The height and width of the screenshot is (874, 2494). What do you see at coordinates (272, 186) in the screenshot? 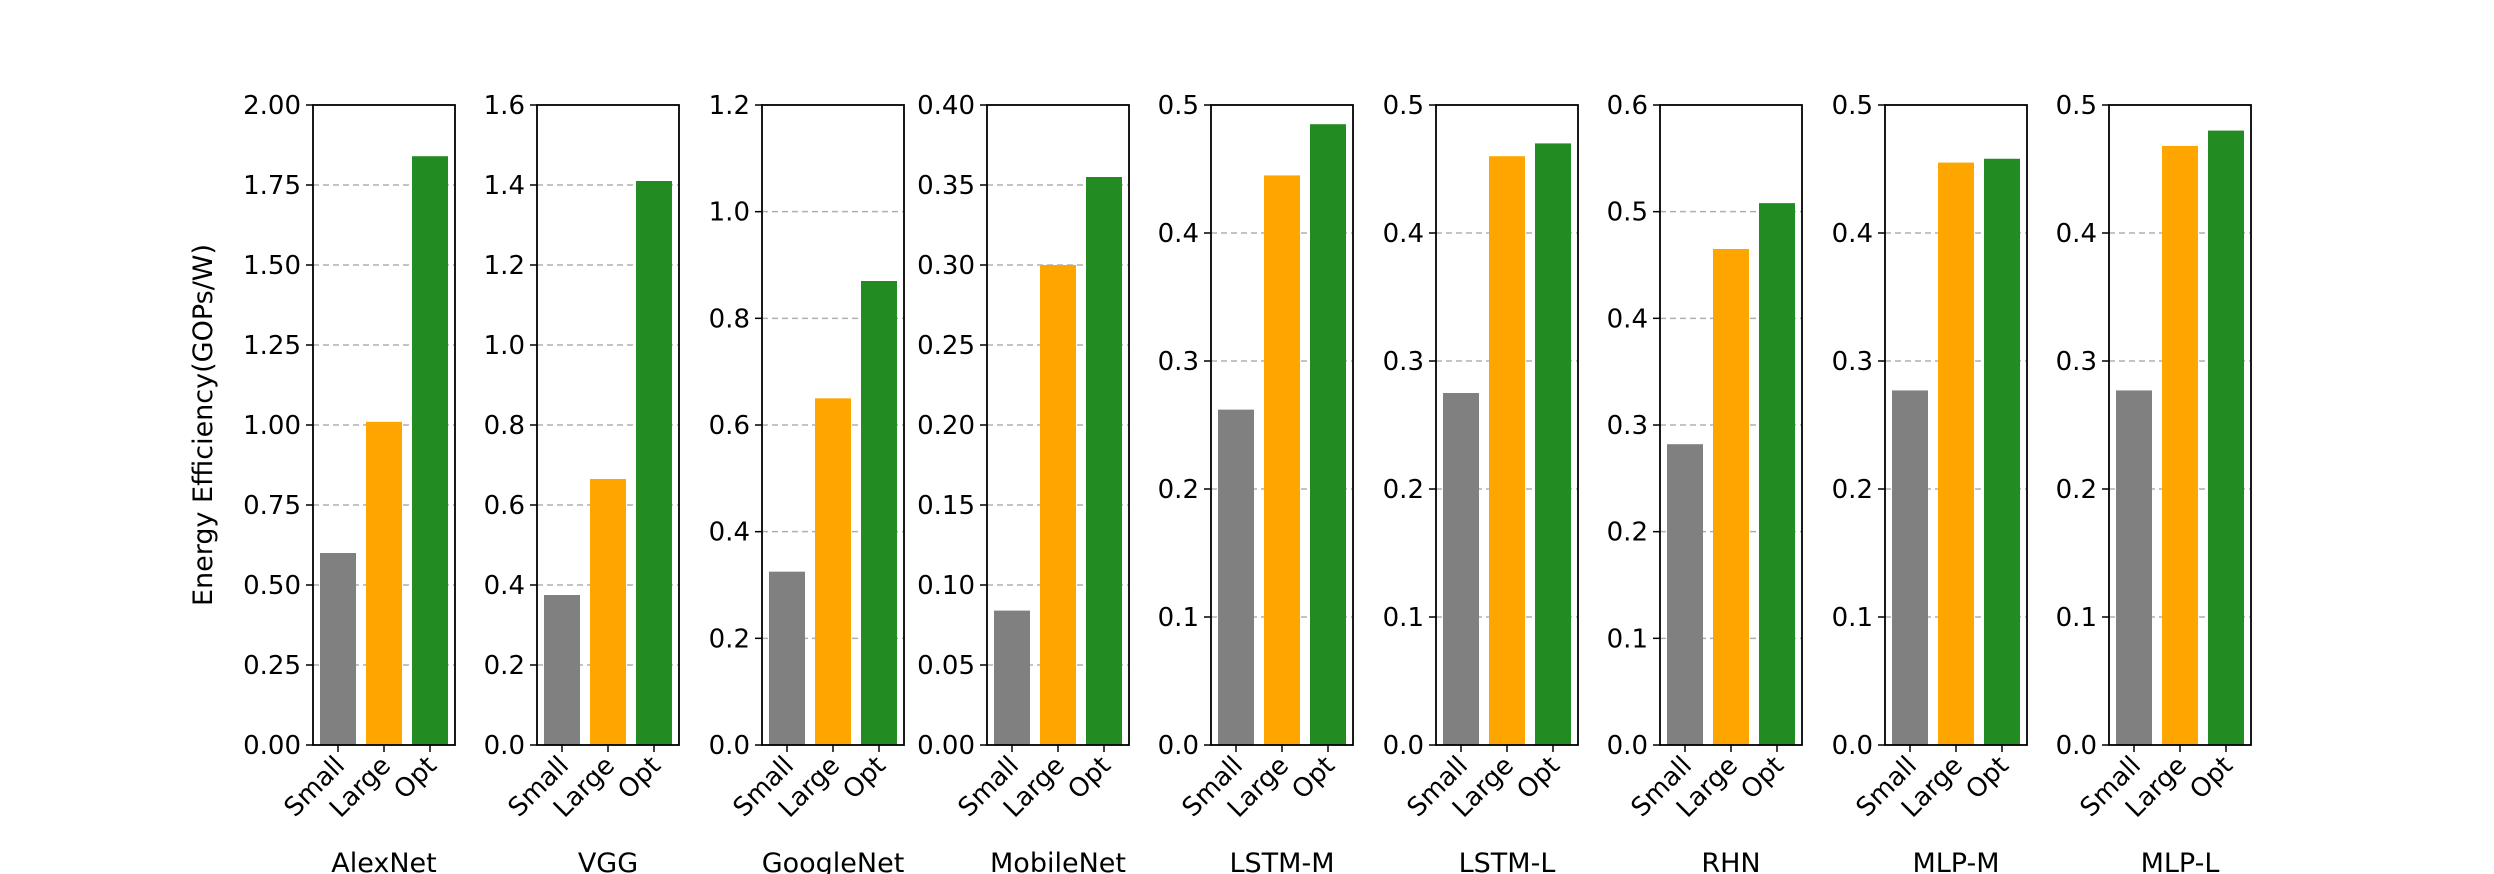
I see `y-tick-label: 1.75` at bounding box center [272, 186].